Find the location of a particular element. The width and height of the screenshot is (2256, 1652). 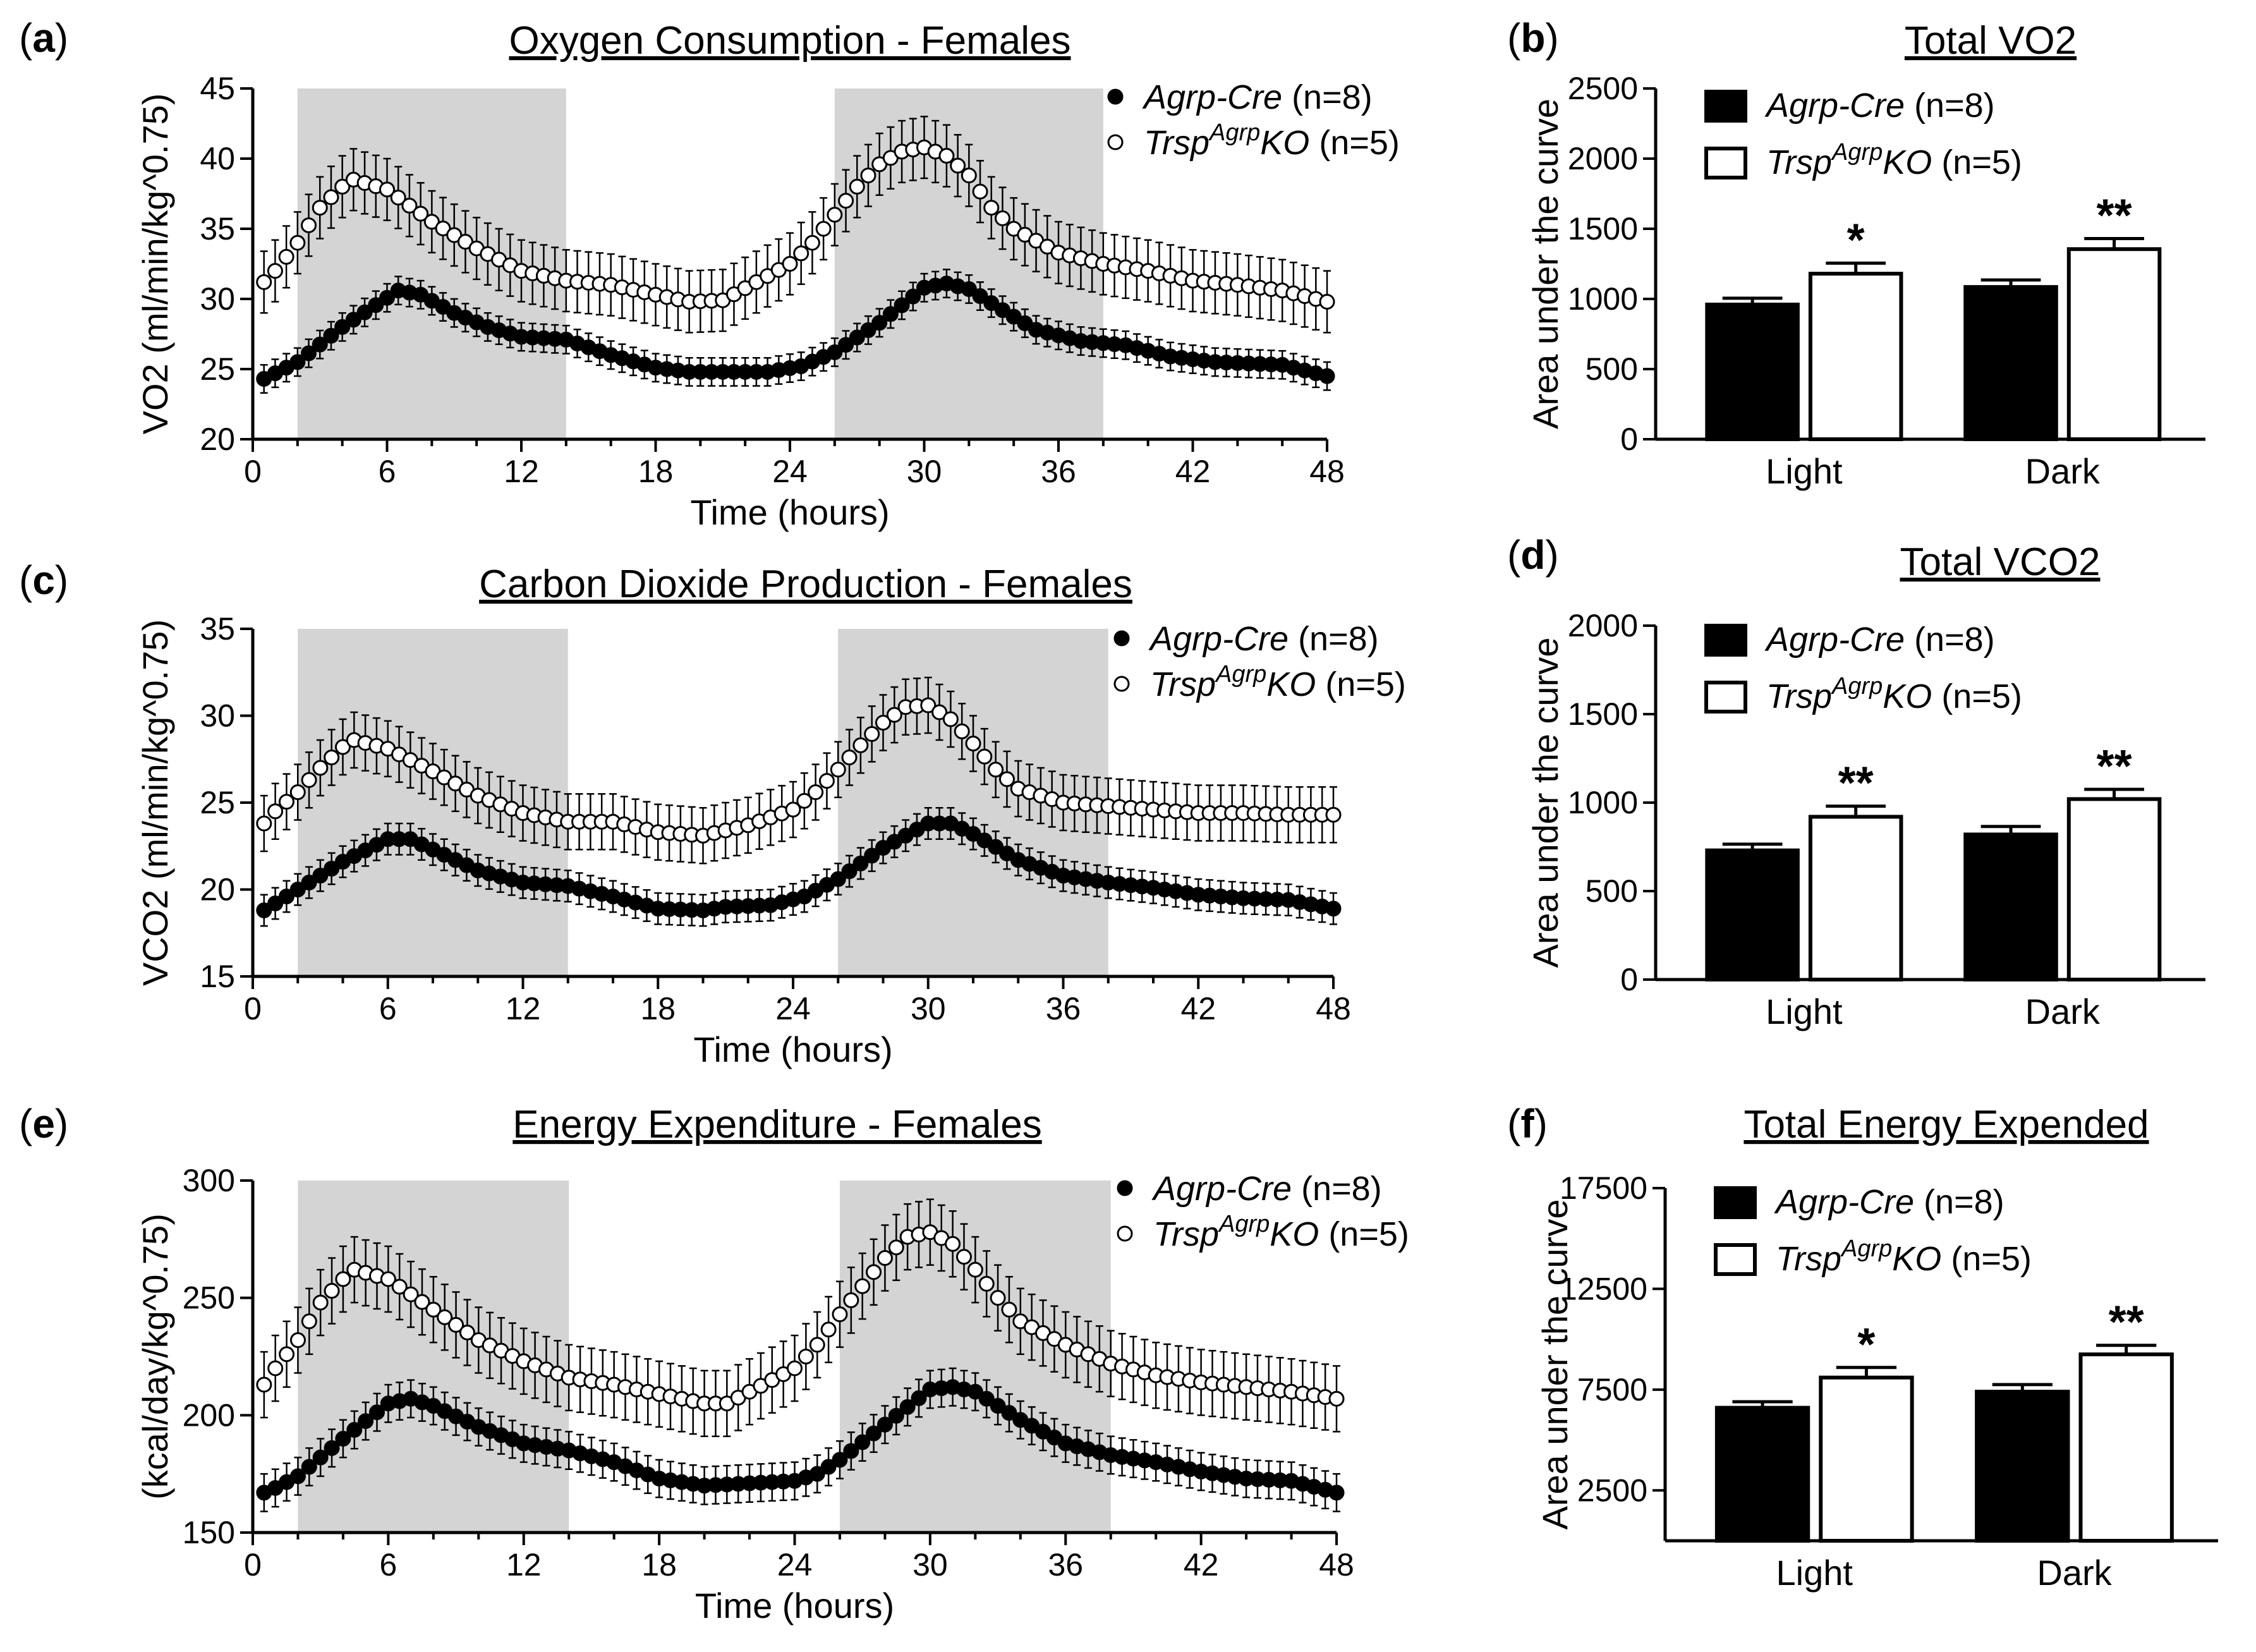

y-tick-label: 1500 is located at coordinates (1603, 714).